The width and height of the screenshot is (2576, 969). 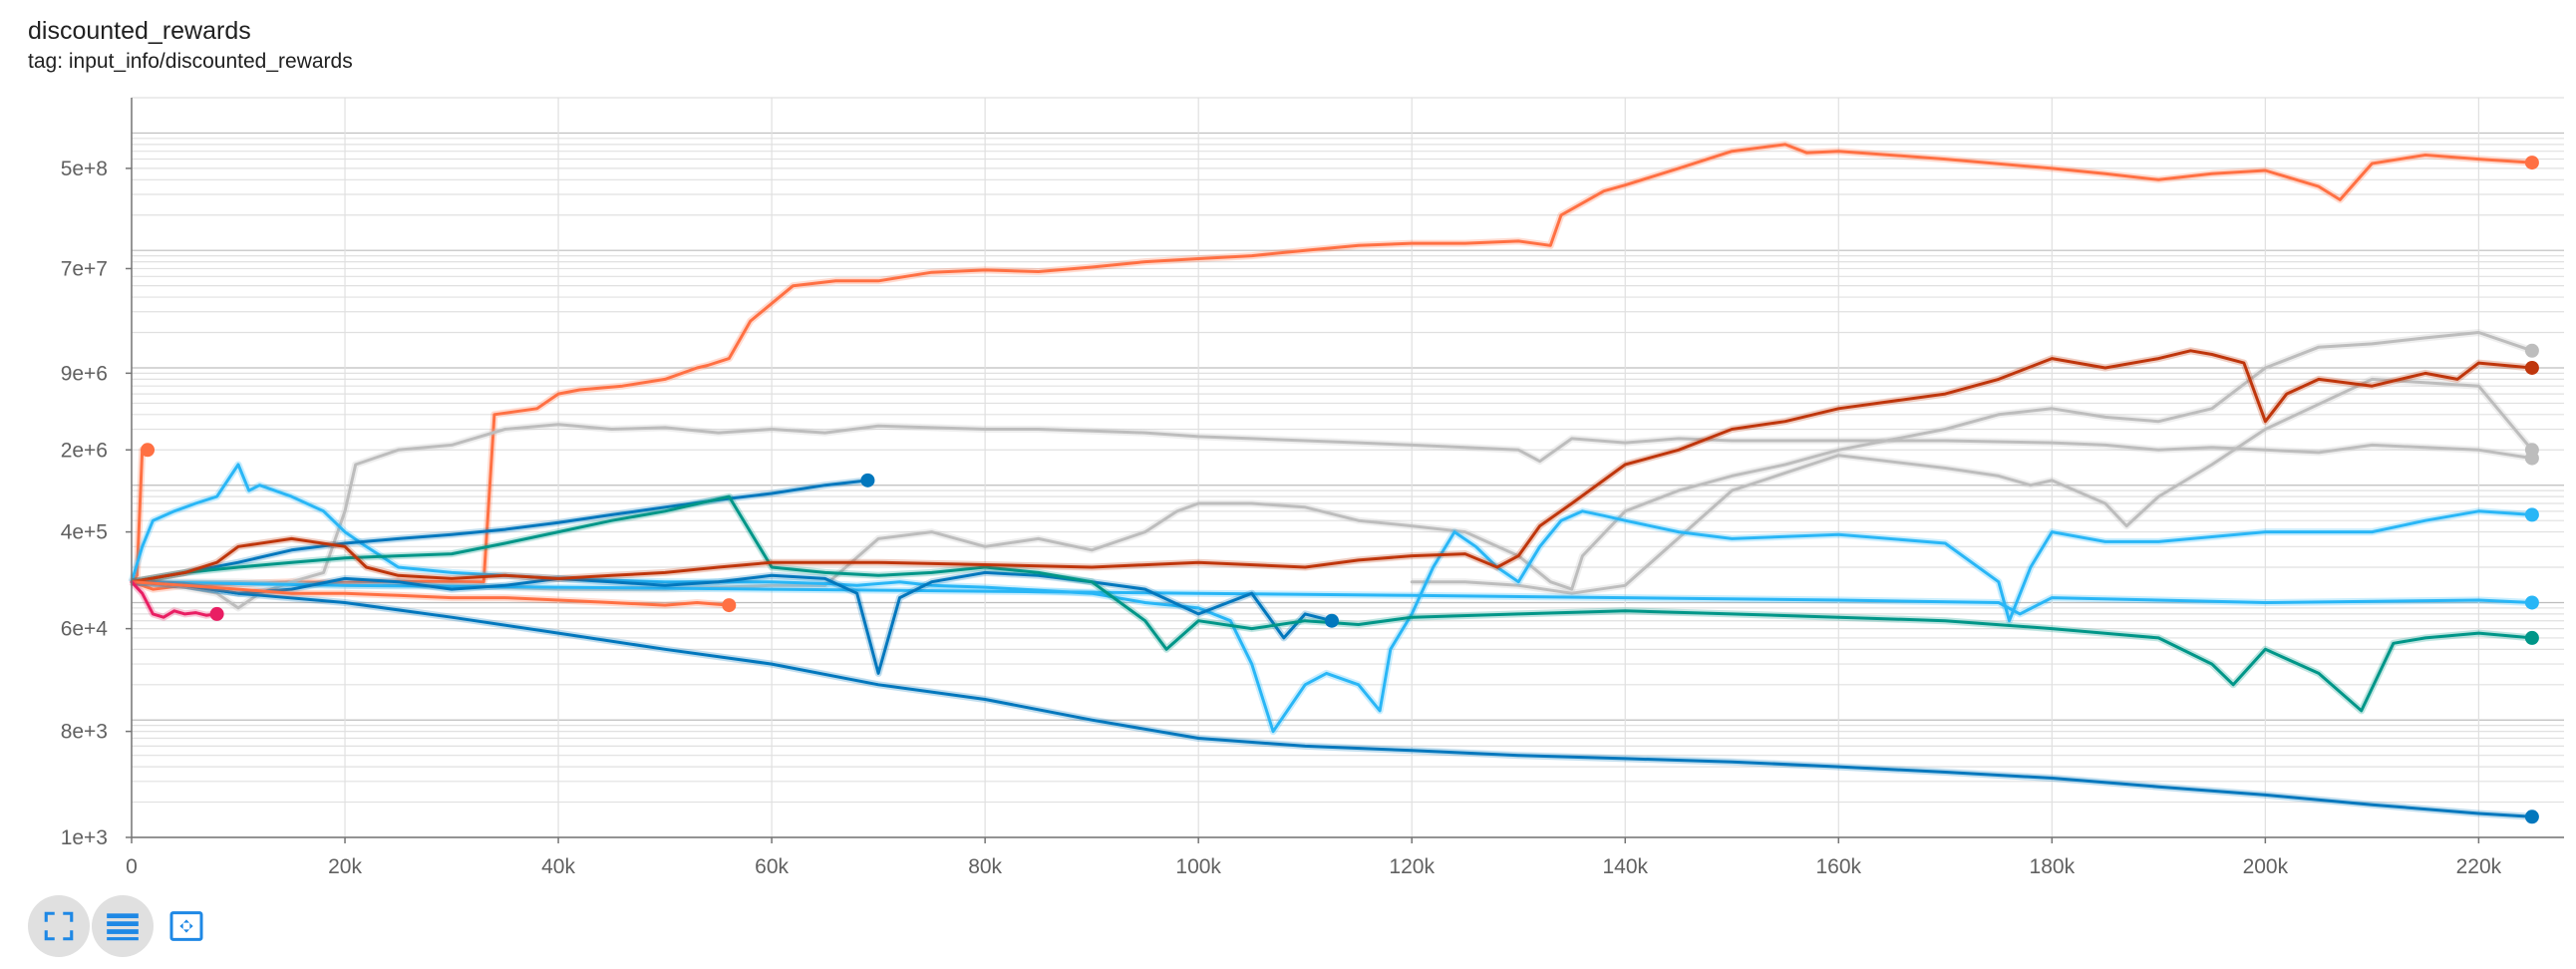 I want to click on y-tick-label: 7e+7, so click(x=84, y=268).